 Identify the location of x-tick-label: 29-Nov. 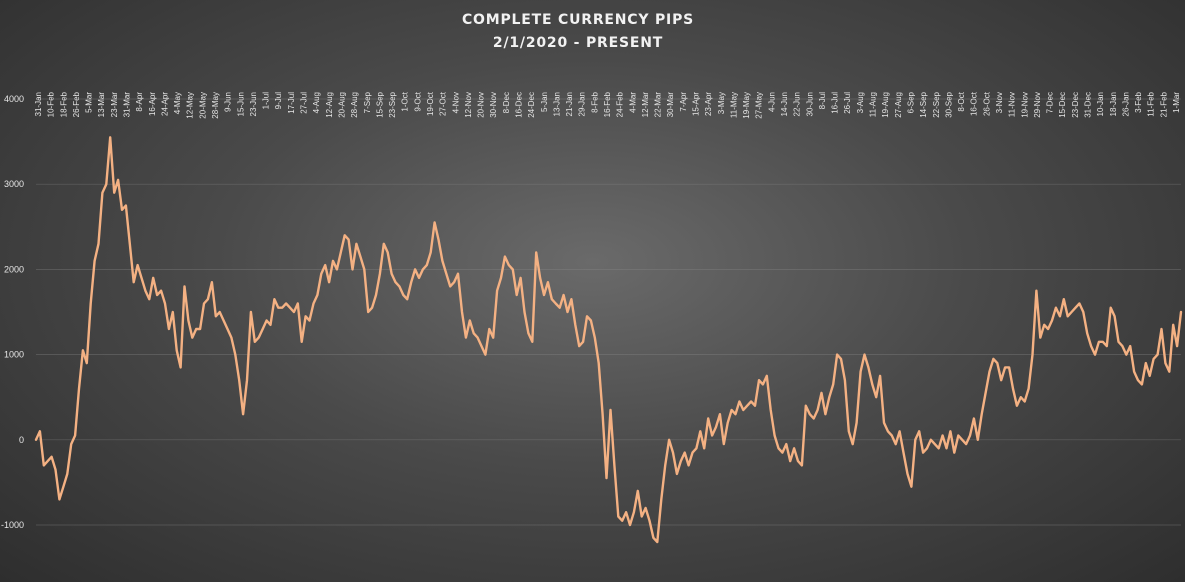
(1037, 105).